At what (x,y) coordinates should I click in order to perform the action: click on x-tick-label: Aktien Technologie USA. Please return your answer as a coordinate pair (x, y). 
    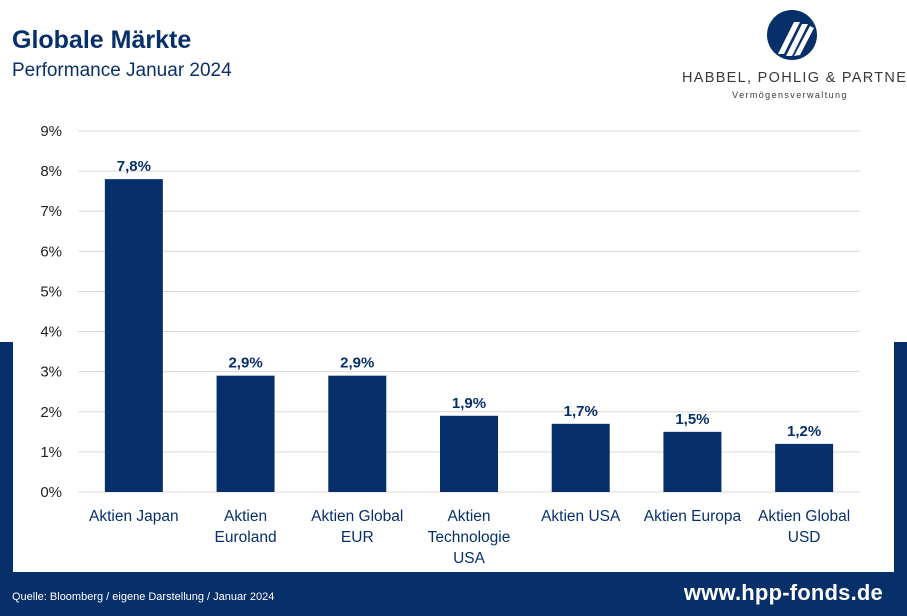
    Looking at the image, I should click on (469, 537).